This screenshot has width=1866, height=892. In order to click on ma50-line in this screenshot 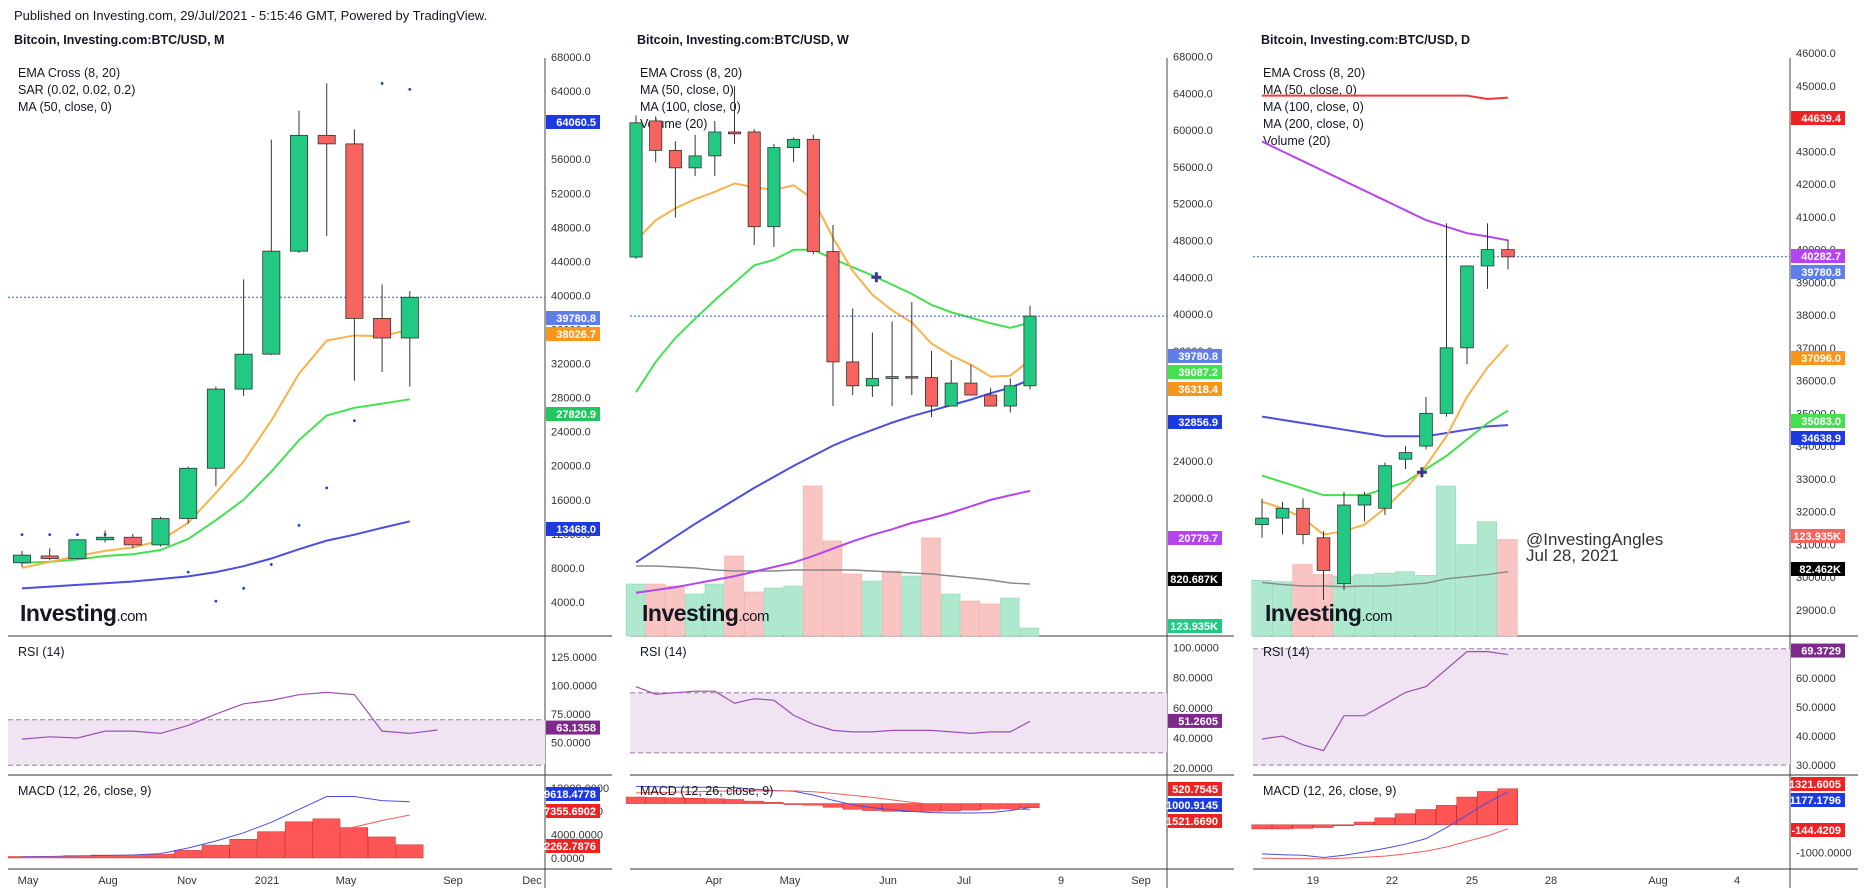, I will do `click(1385, 426)`.